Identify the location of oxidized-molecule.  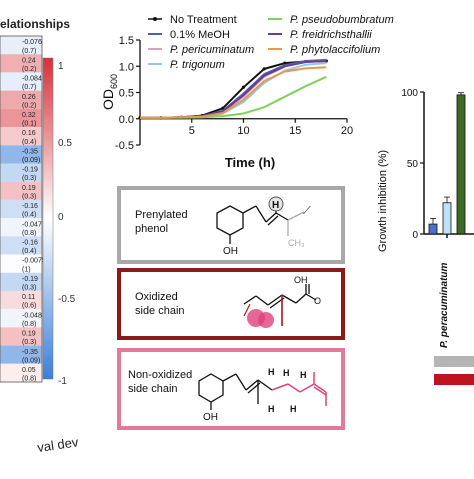
(280, 296).